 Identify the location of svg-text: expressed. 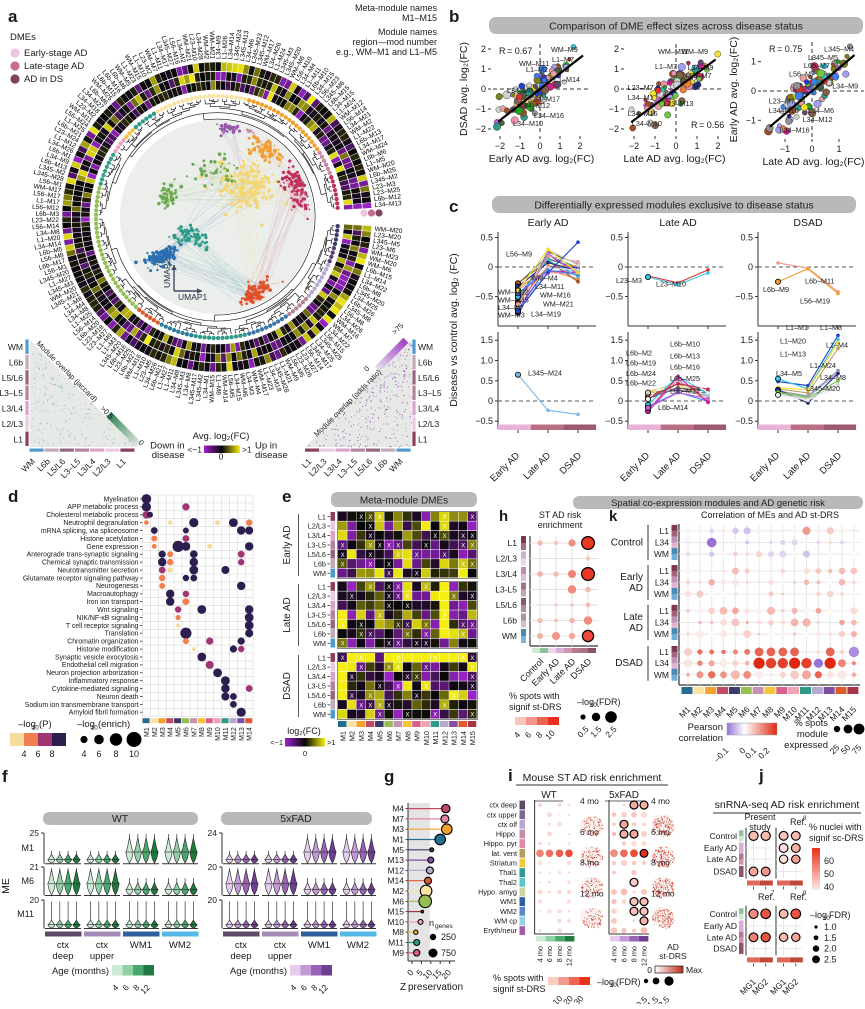
(806, 745).